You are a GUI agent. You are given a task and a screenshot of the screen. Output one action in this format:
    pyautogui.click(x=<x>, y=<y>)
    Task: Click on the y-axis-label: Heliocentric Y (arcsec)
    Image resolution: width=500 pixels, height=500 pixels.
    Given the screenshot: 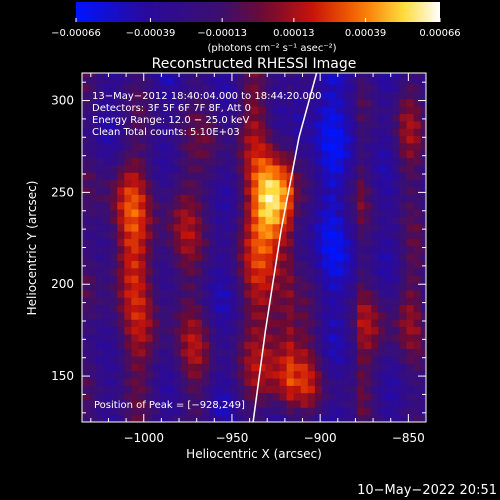 What is the action you would take?
    pyautogui.click(x=32, y=248)
    